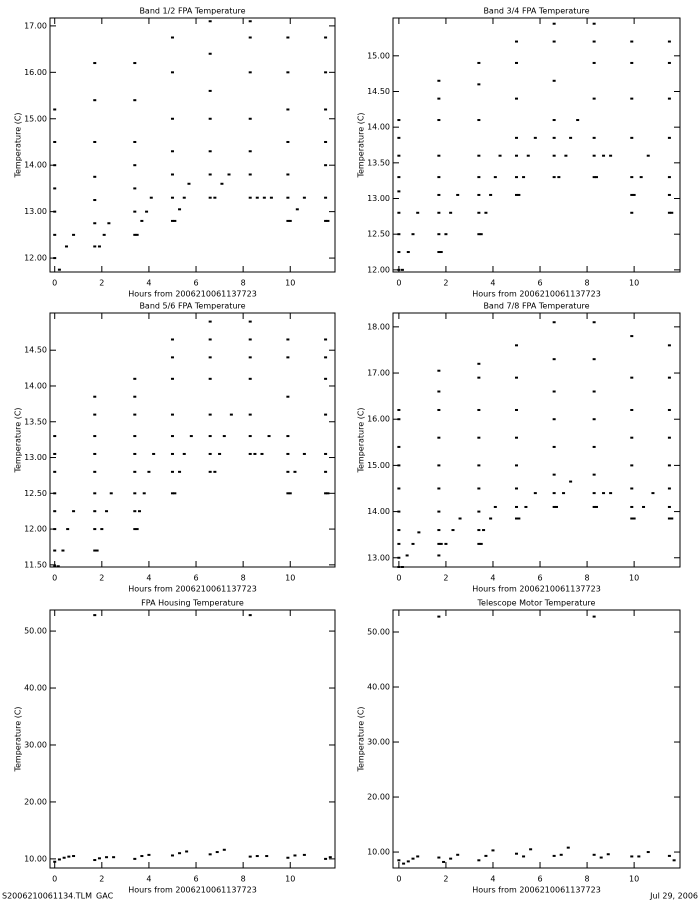  I want to click on plot-frame, so click(192, 145).